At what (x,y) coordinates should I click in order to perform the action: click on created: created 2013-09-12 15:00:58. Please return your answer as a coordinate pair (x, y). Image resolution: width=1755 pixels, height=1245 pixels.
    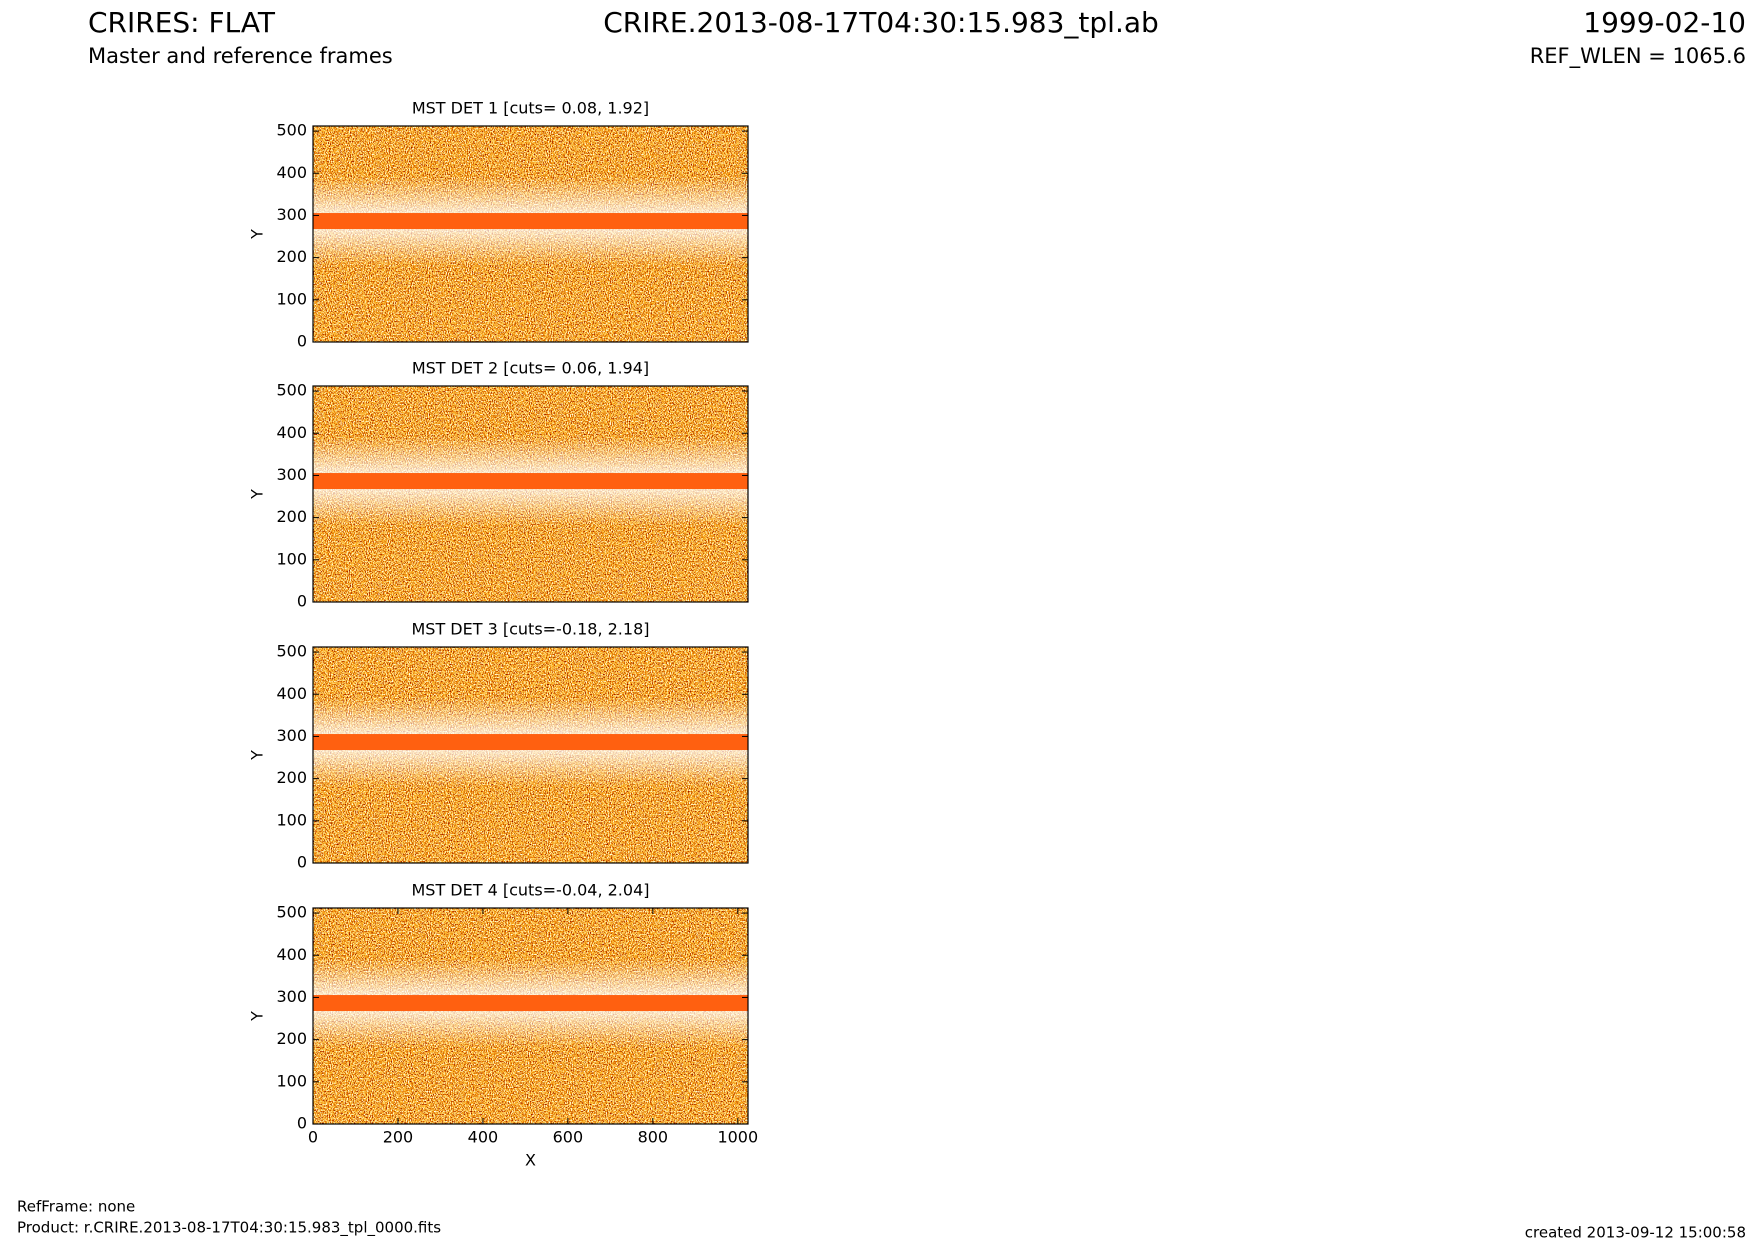
    Looking at the image, I should click on (1635, 1233).